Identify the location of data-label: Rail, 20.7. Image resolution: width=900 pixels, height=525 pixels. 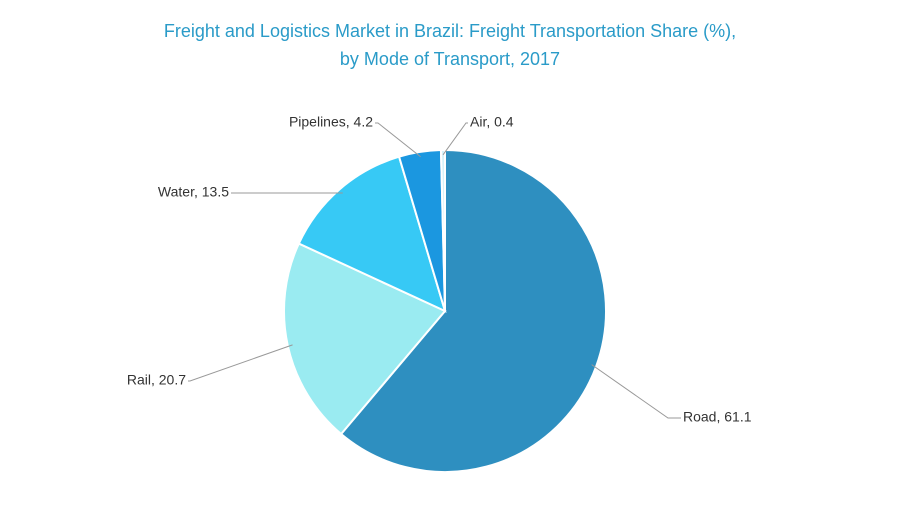
(156, 380).